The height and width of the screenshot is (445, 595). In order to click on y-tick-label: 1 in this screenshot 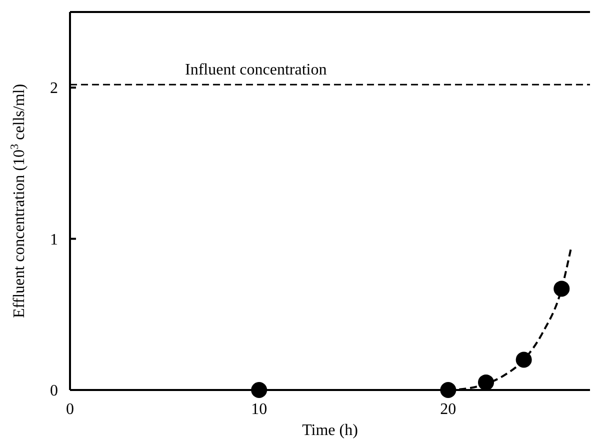, I will do `click(54, 239)`.